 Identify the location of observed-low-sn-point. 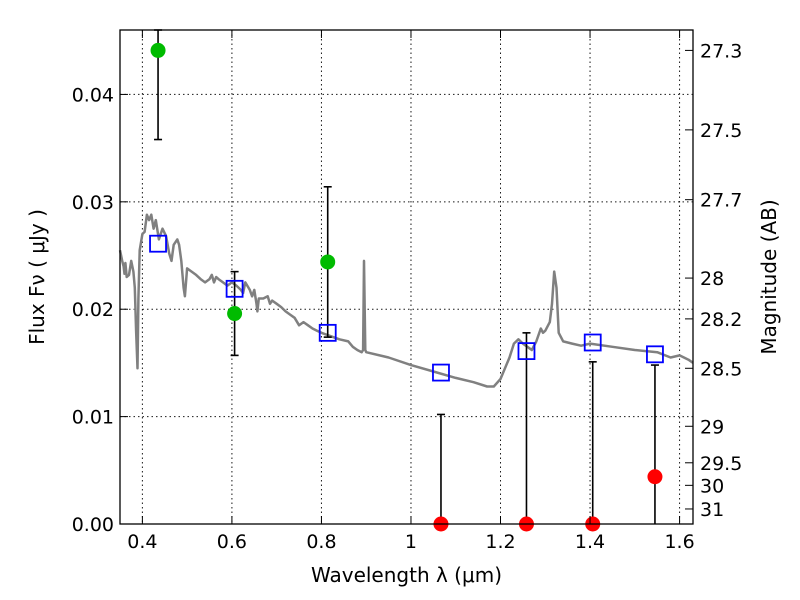
(655, 477).